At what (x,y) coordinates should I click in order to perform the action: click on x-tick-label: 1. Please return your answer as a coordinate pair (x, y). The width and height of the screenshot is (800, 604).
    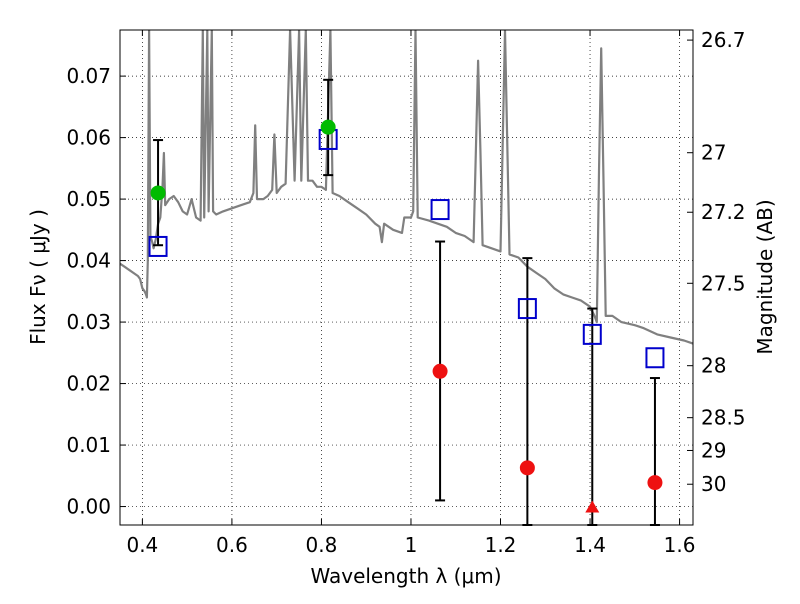
    Looking at the image, I should click on (411, 545).